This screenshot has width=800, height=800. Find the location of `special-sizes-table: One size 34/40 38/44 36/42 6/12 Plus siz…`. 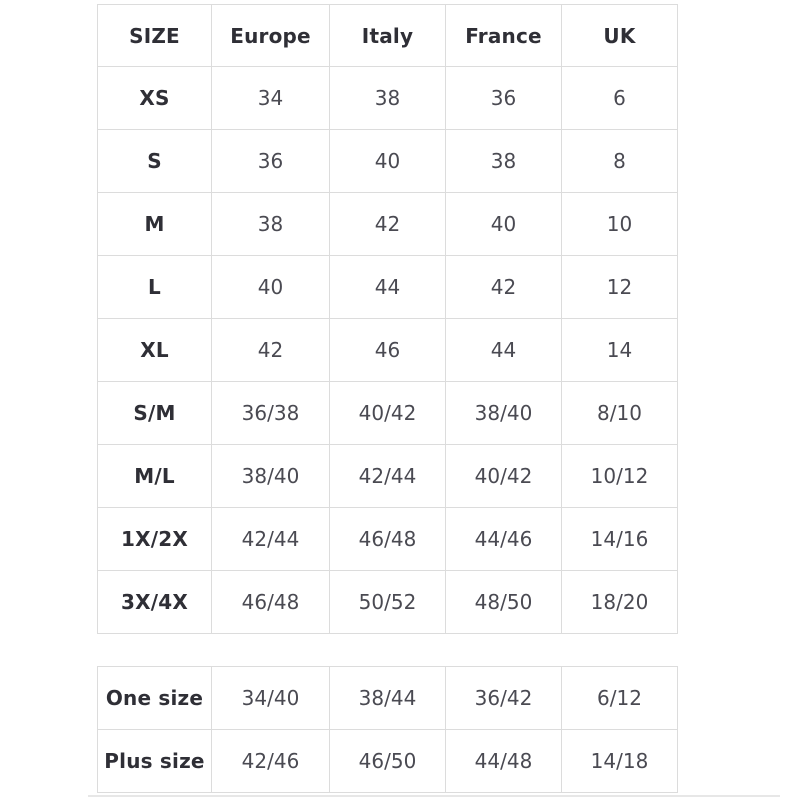

special-sizes-table: One size 34/40 38/44 36/42 6/12 Plus siz… is located at coordinates (387, 729).